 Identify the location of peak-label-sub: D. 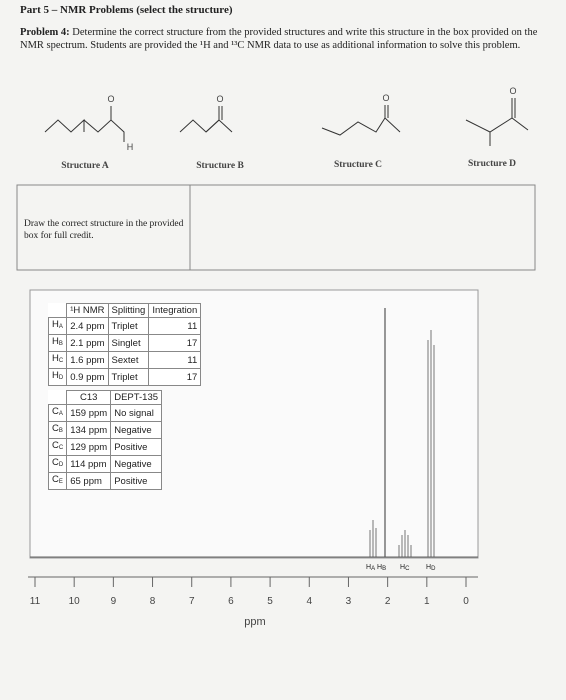
(433, 569).